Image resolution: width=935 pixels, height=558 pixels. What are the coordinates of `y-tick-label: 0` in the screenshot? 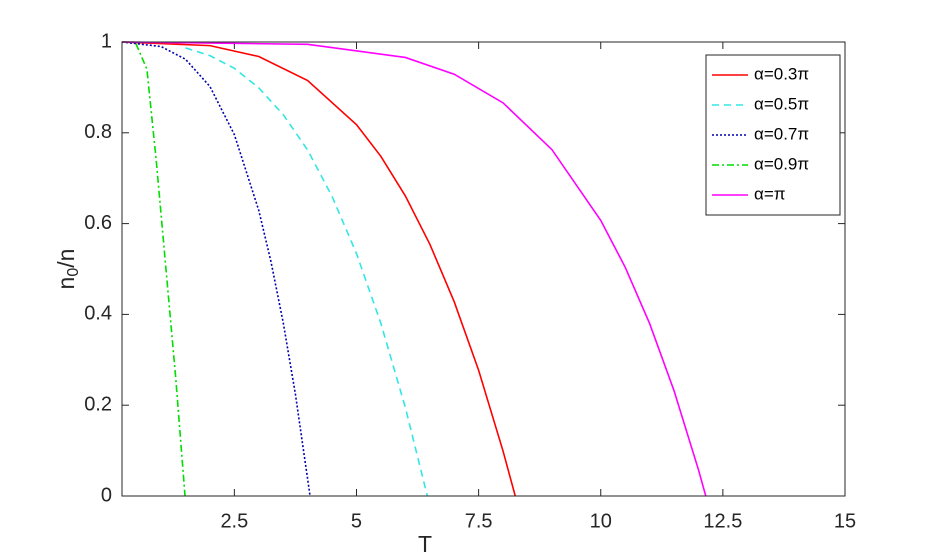 It's located at (106, 495).